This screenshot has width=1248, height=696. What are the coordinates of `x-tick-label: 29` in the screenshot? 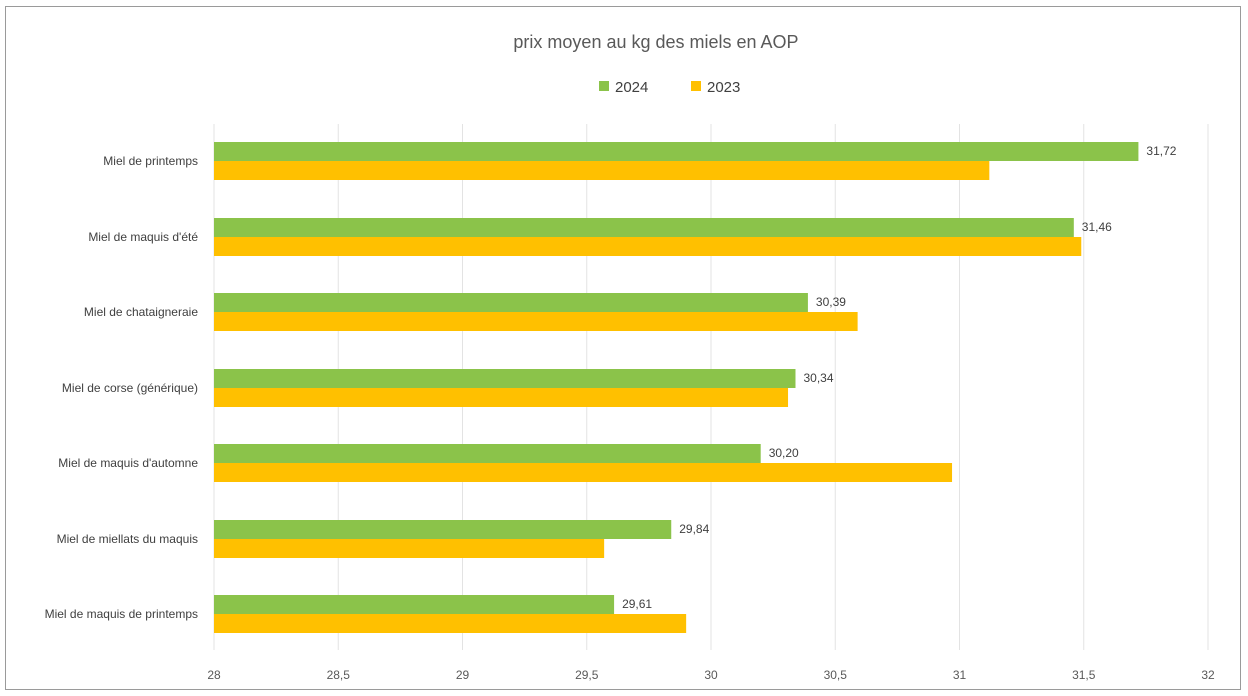 It's located at (463, 675).